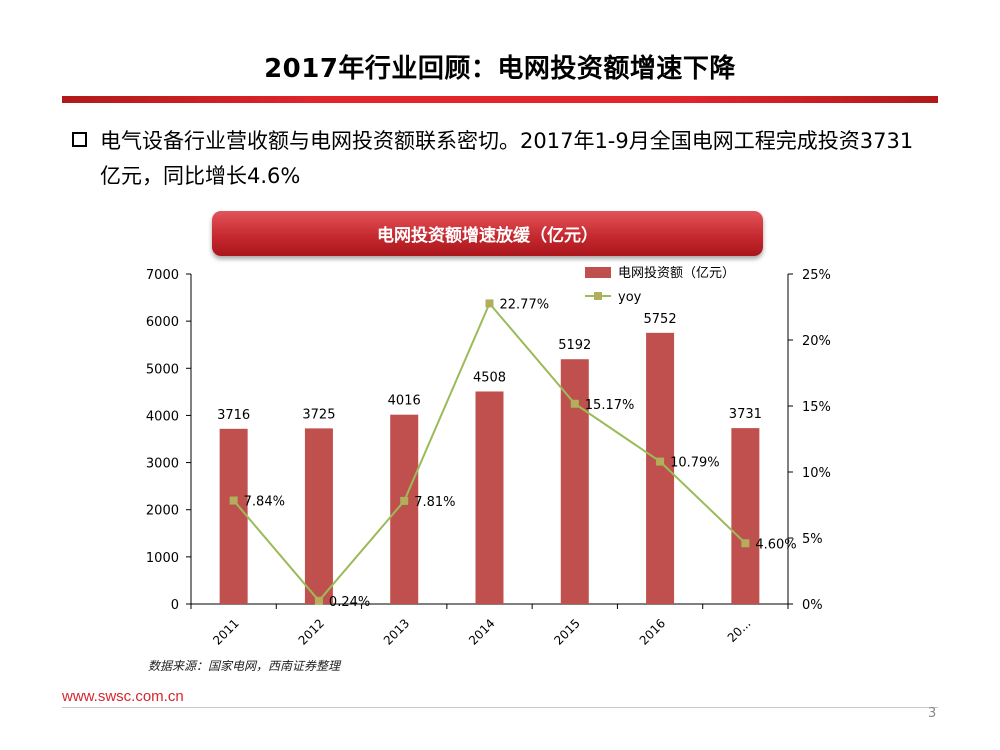 Image resolution: width=1000 pixels, height=750 pixels. Describe the element at coordinates (660, 319) in the screenshot. I see `bar-value-label: 5752` at that location.